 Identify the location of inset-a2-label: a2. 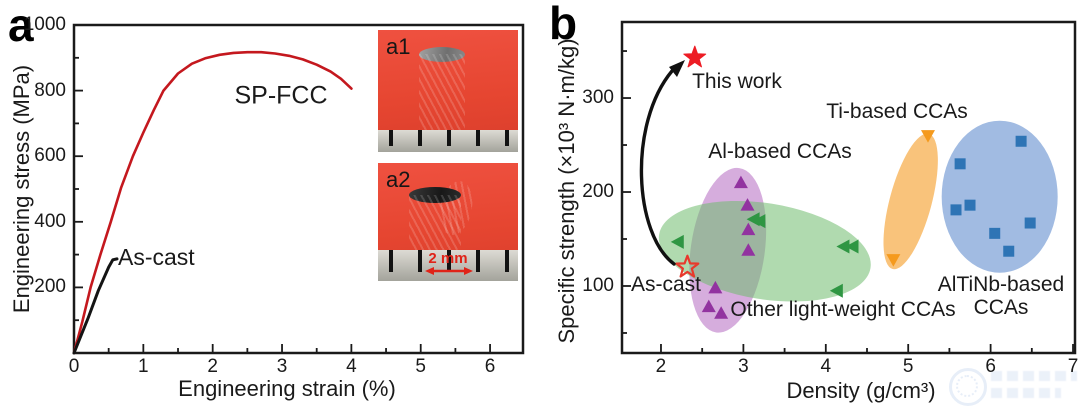
(398, 179).